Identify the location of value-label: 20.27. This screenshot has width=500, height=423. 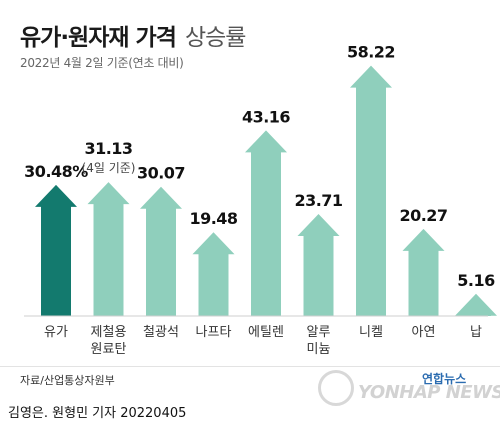
(423, 215).